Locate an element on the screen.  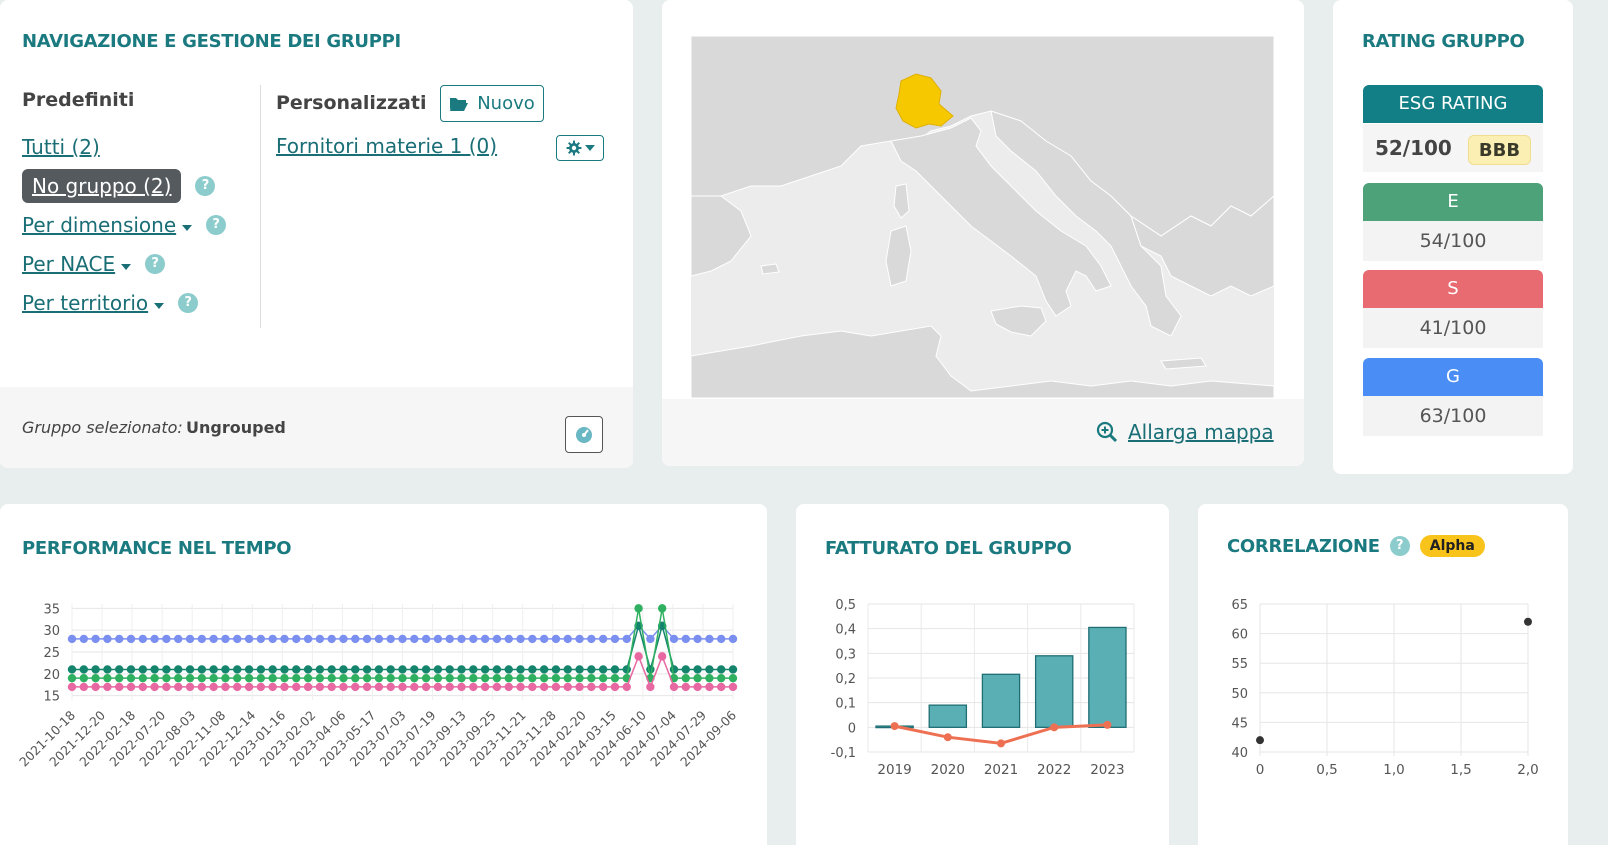
x-tick-label: 2,0 is located at coordinates (1527, 770).